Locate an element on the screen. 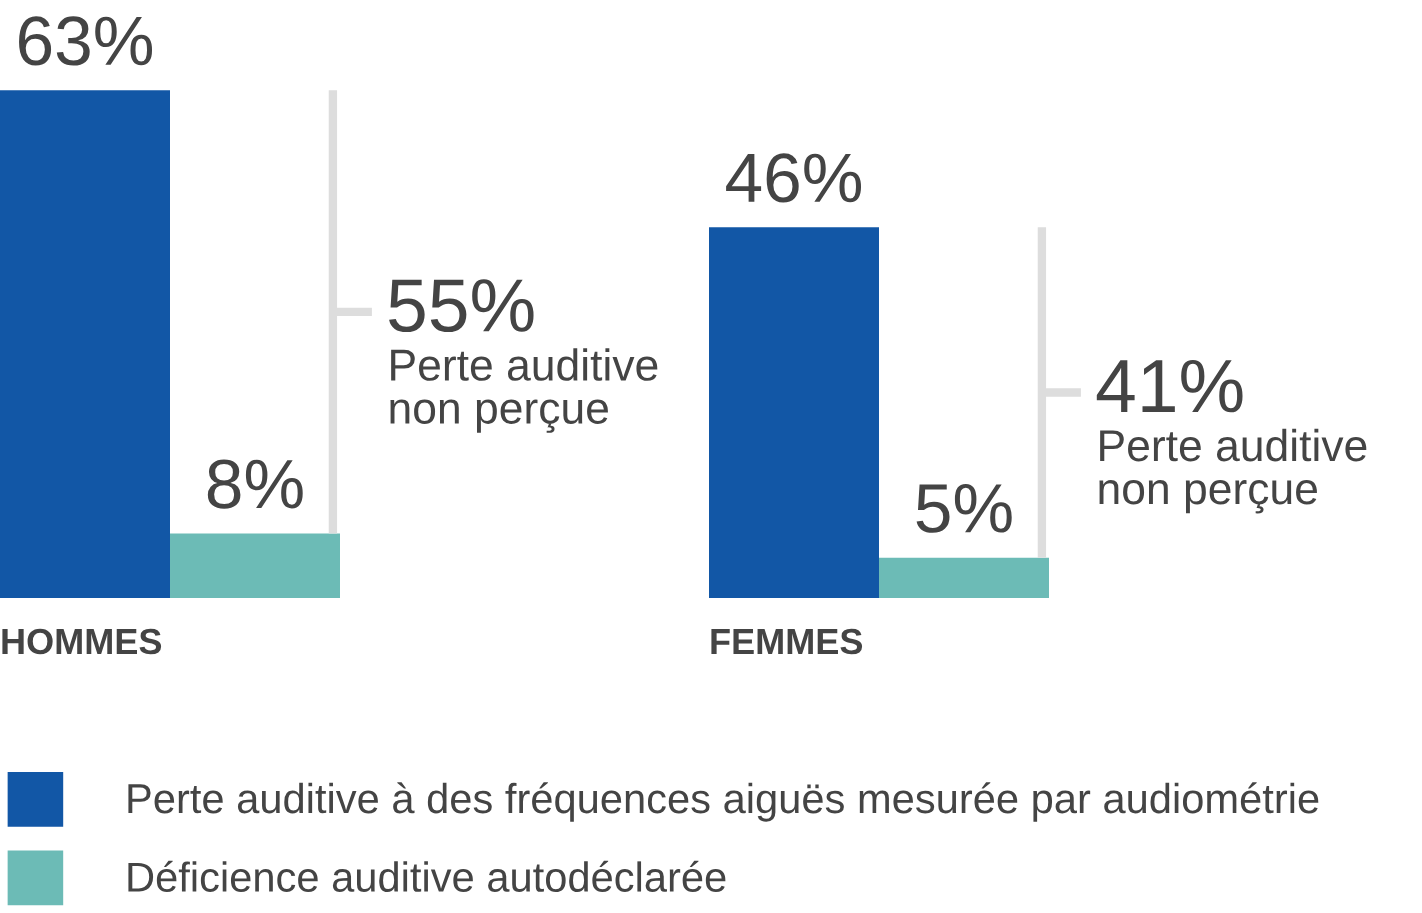 Image resolution: width=1422 pixels, height=913 pixels. x-tick-label: HOMMES is located at coordinates (82, 641).